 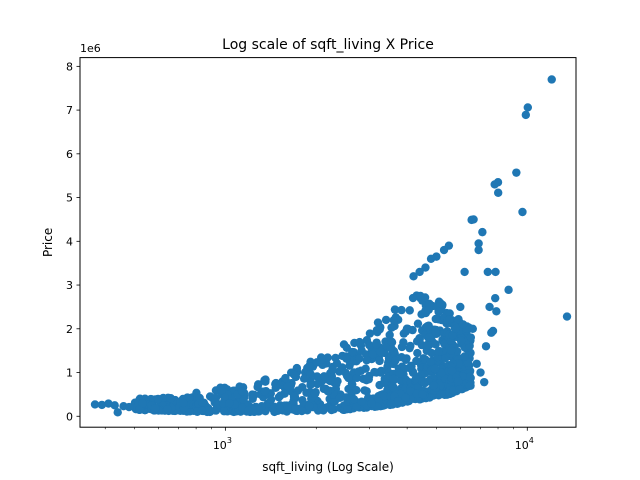 I want to click on y-axis: 0 1 2 3 4 5 6 7 8, so click(x=73, y=241).